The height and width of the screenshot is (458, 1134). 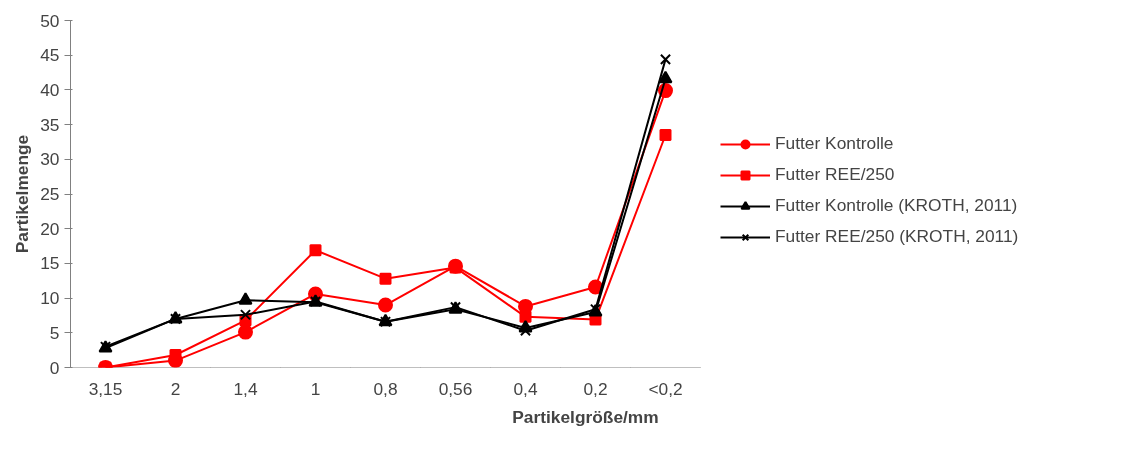 I want to click on y-tick-label: 10, so click(x=50, y=298).